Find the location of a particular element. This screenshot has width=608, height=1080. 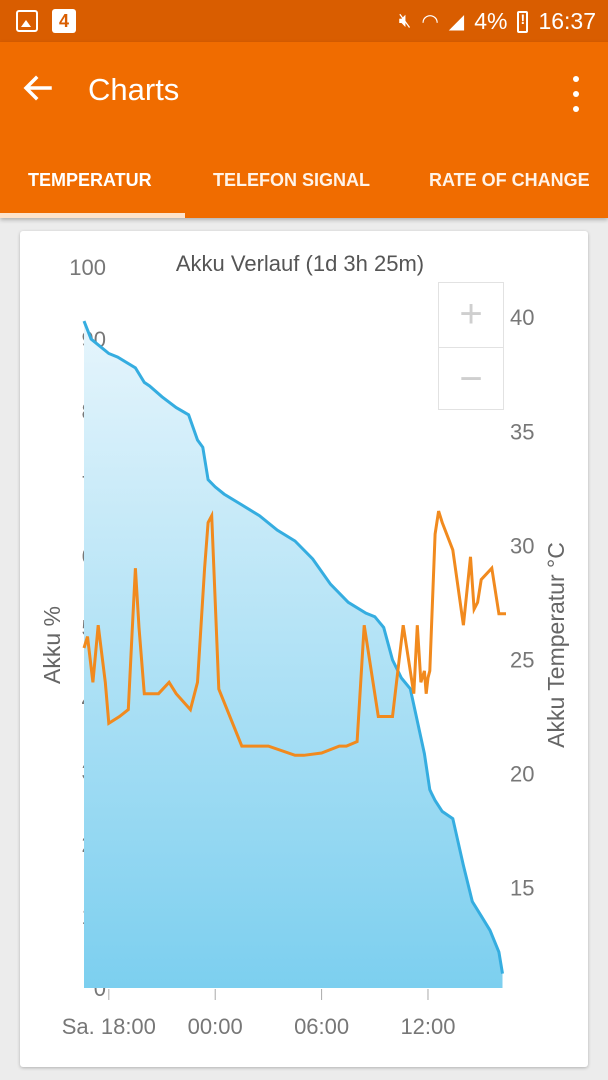

y2-tick-label-5: 15 is located at coordinates (522, 888).